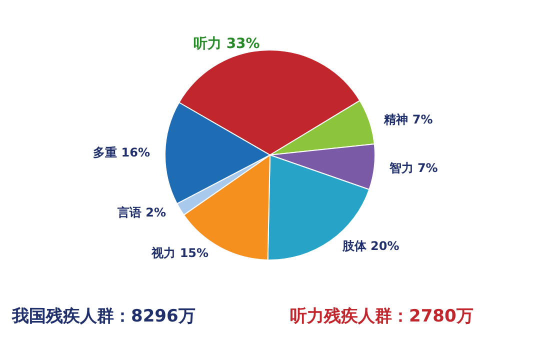 Image resolution: width=549 pixels, height=341 pixels. I want to click on slice-label: 肢体 20%, so click(370, 246).